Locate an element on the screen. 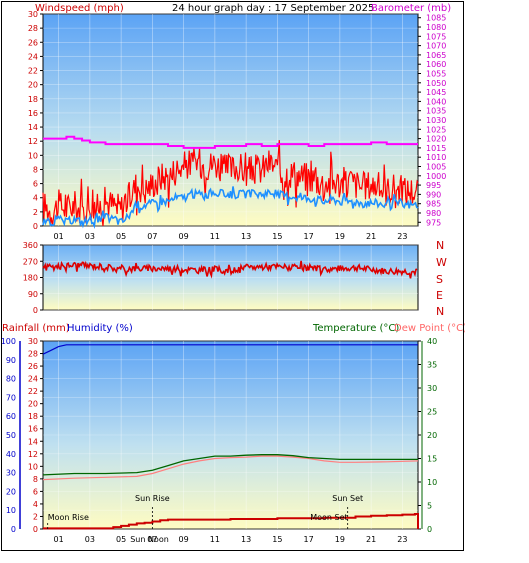 This screenshot has height=563, width=529. temperature-tick-label: 35 is located at coordinates (432, 365).